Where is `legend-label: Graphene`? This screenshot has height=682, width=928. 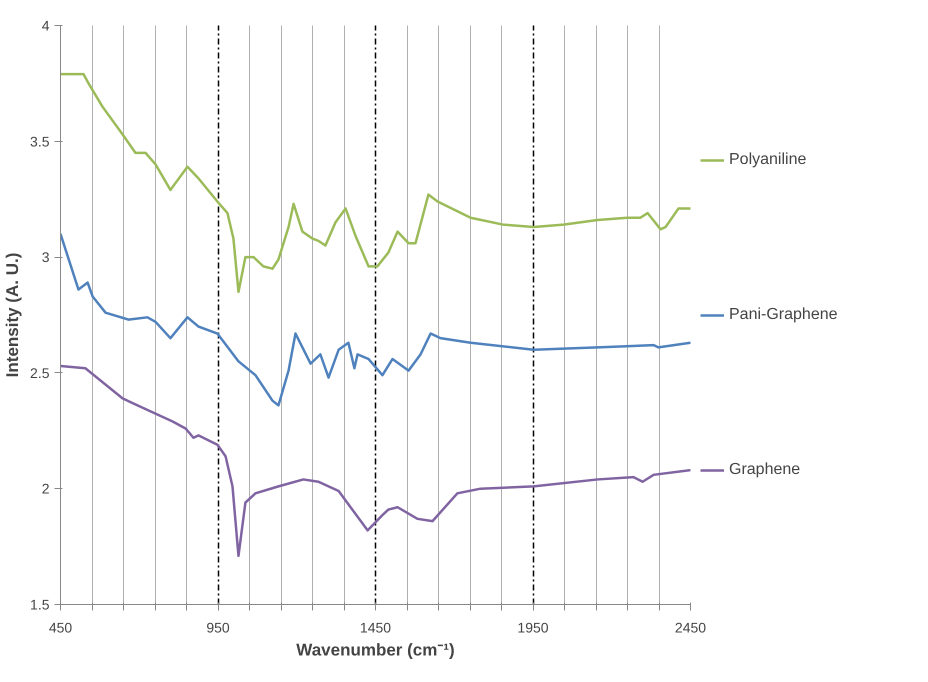
legend-label: Graphene is located at coordinates (764, 469).